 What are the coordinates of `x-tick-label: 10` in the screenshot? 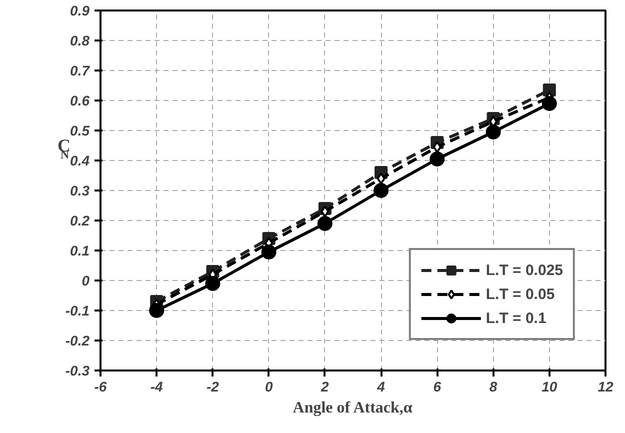 It's located at (550, 386).